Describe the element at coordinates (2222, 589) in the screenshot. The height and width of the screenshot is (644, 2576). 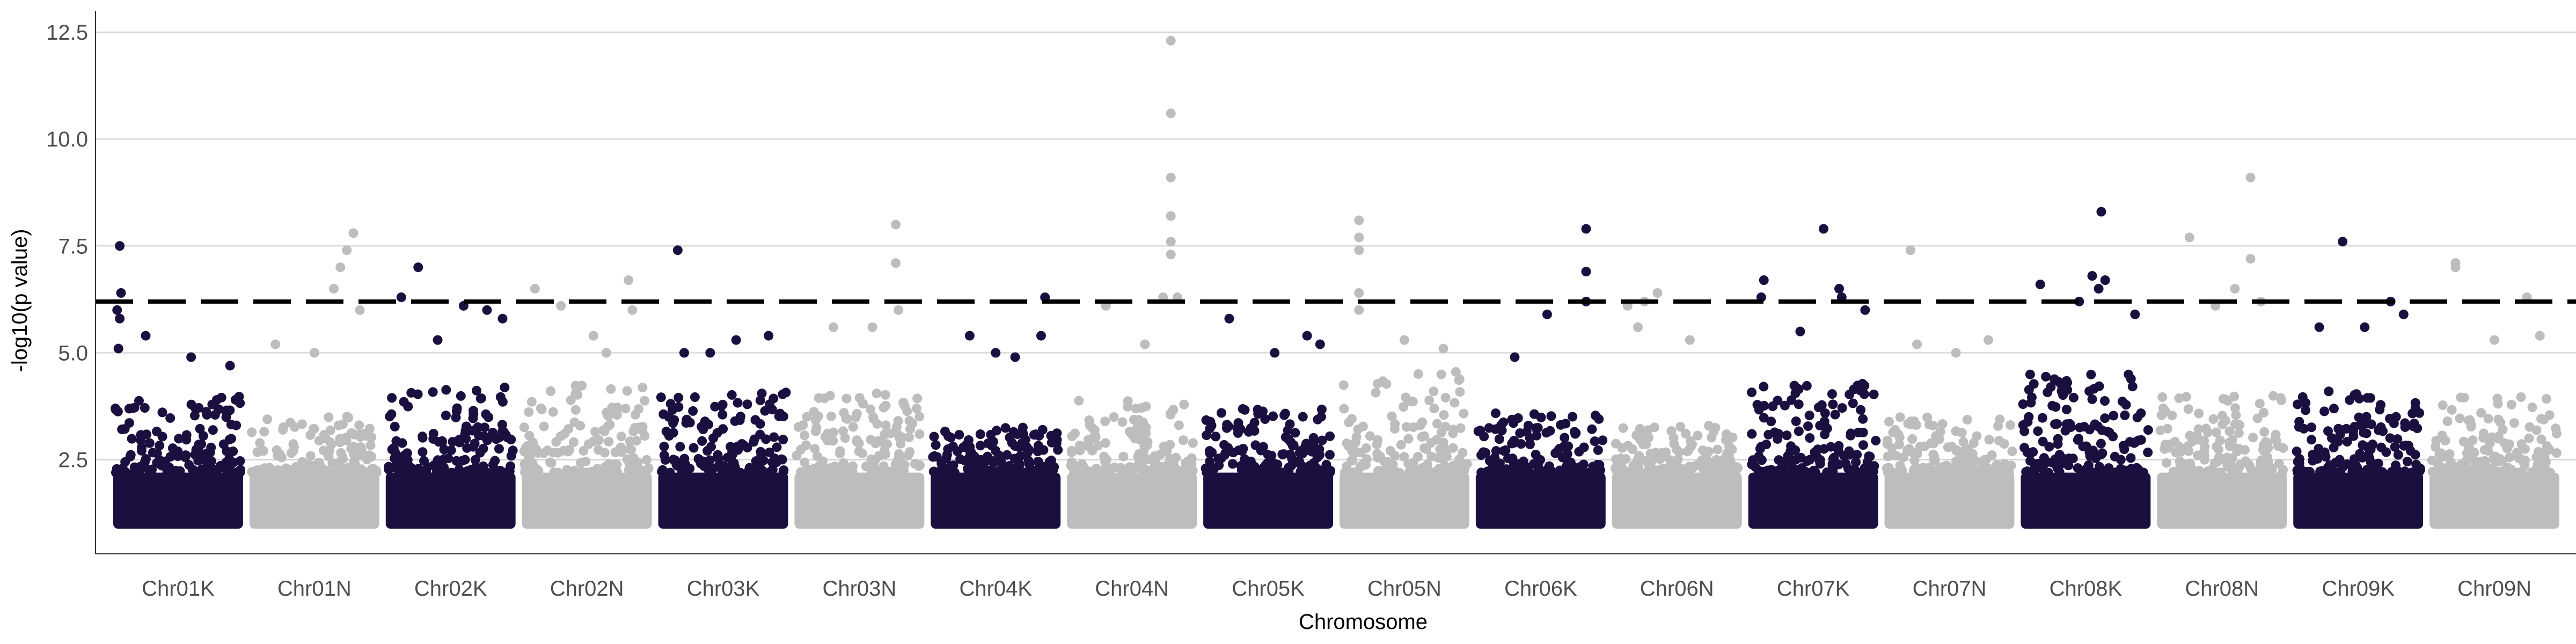
I see `x-tick-label: Chr08N` at that location.